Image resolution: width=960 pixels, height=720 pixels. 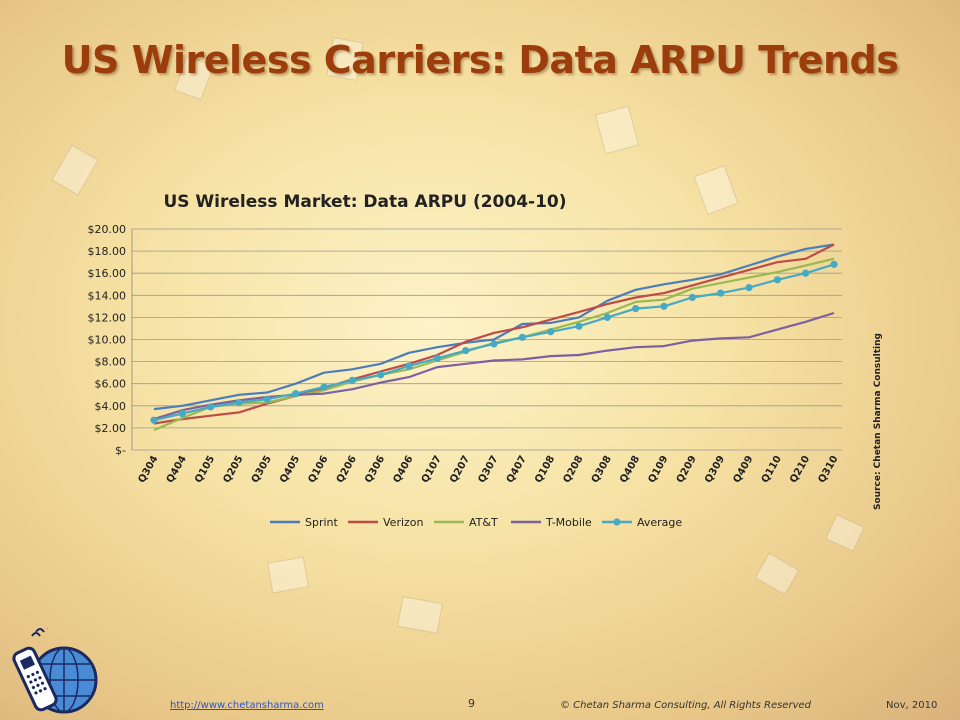 What do you see at coordinates (111, 406) in the screenshot?
I see `y-tick-label: $4.00` at bounding box center [111, 406].